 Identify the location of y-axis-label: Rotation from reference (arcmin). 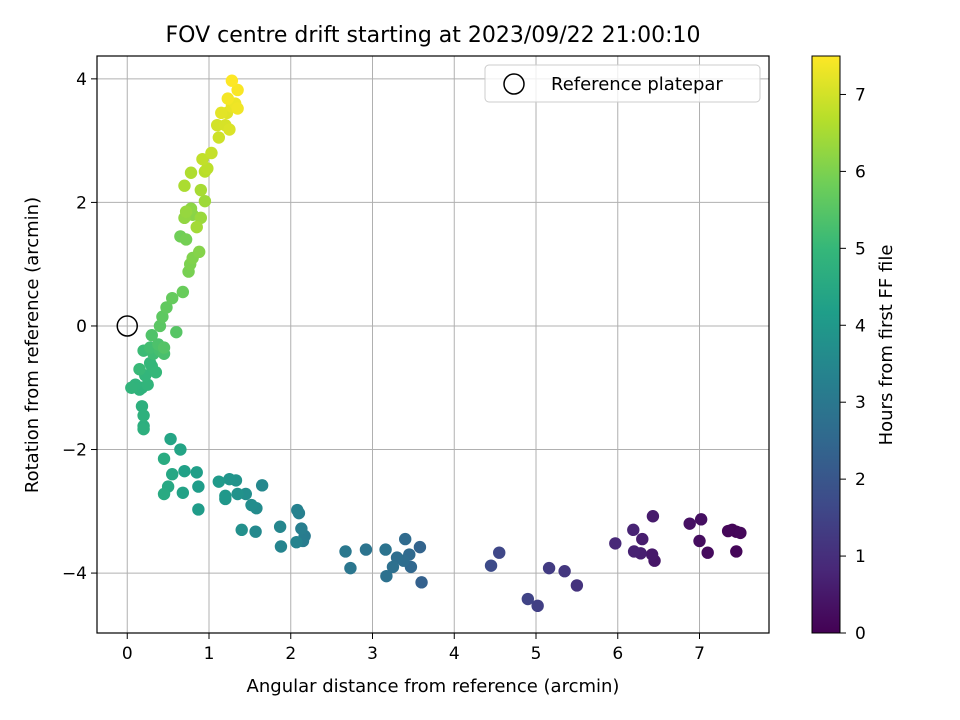
(32, 345).